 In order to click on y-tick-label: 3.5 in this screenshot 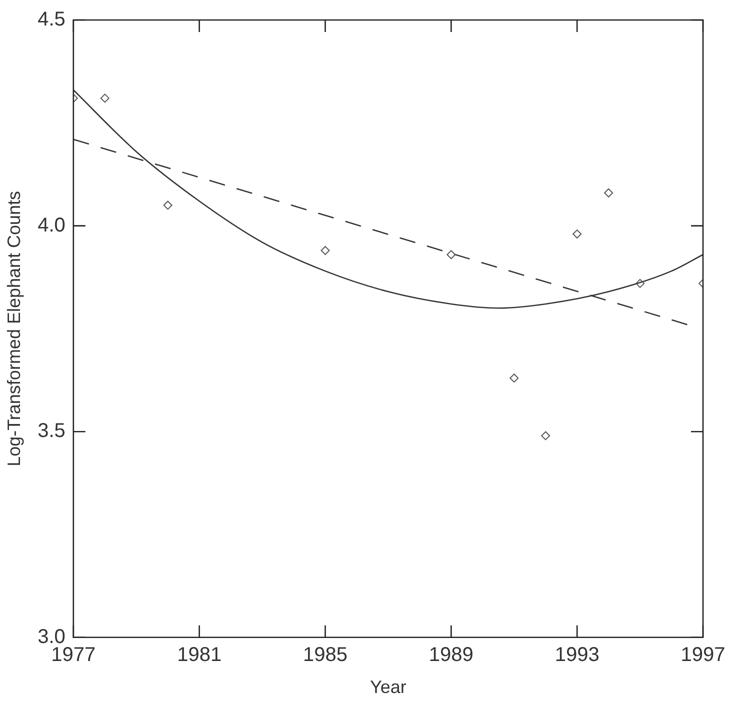, I will do `click(52, 431)`.